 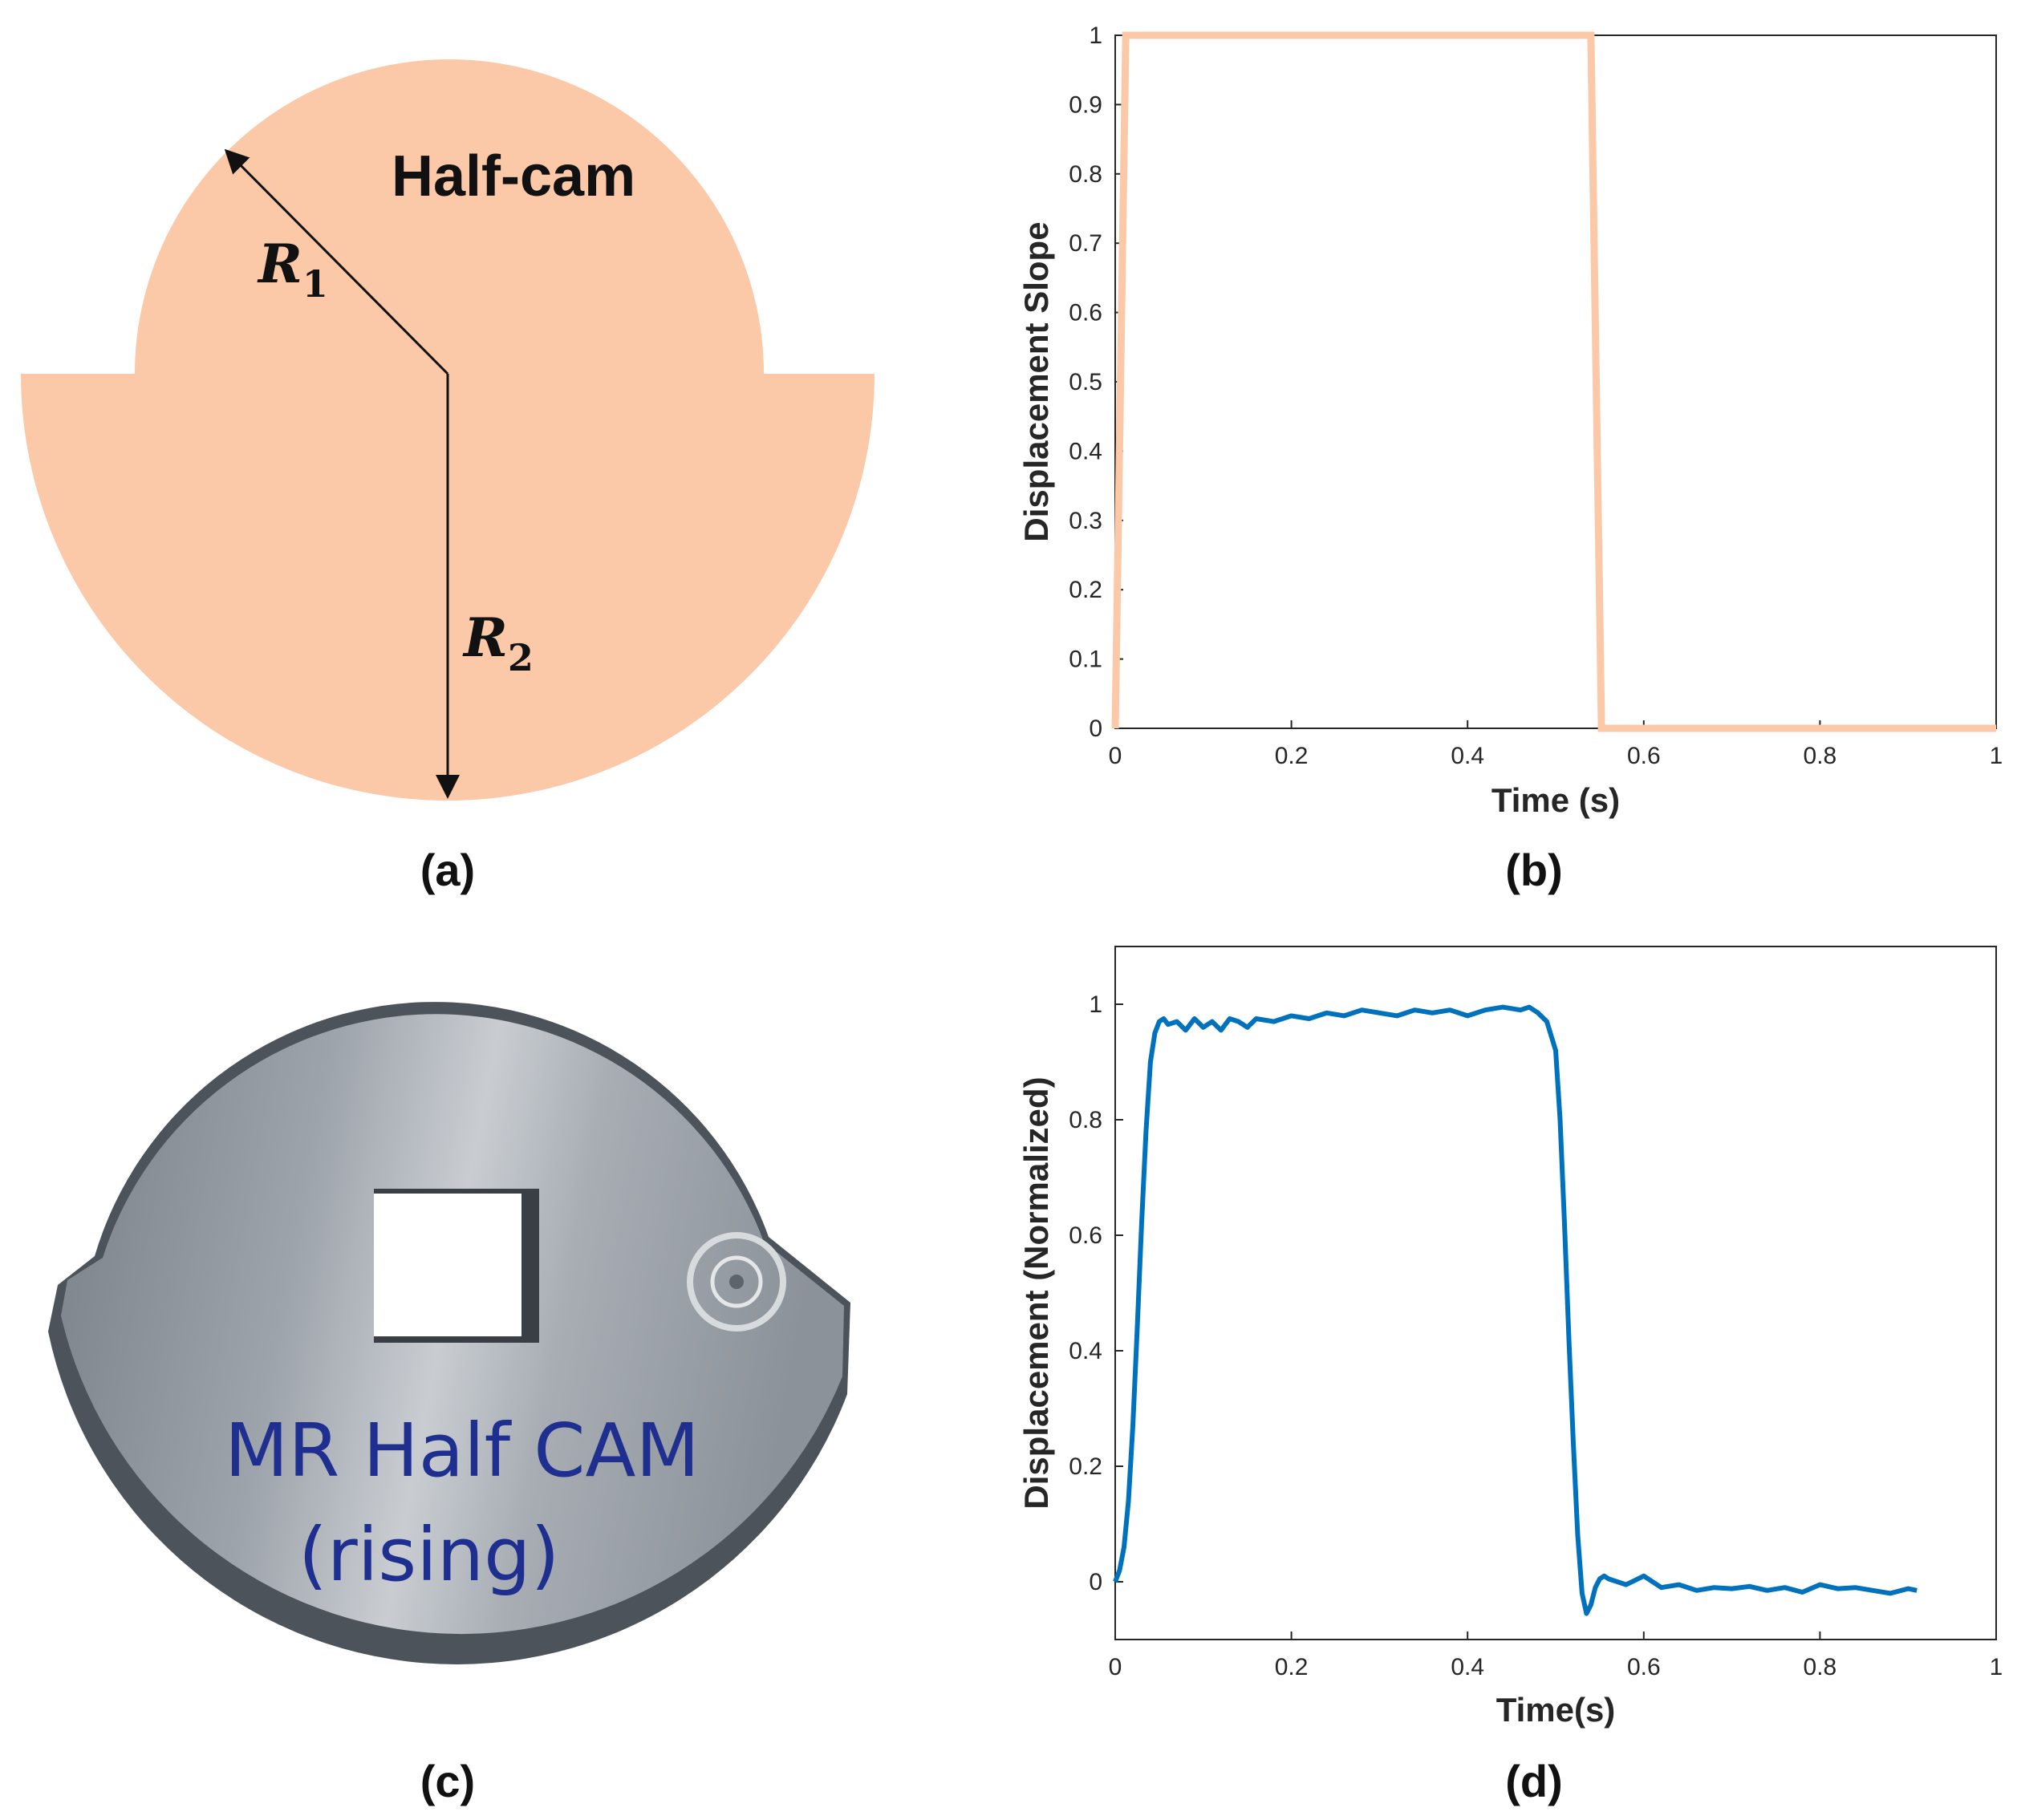 What do you see at coordinates (1095, 728) in the screenshot?
I see `chart-b-ytick-label: 0` at bounding box center [1095, 728].